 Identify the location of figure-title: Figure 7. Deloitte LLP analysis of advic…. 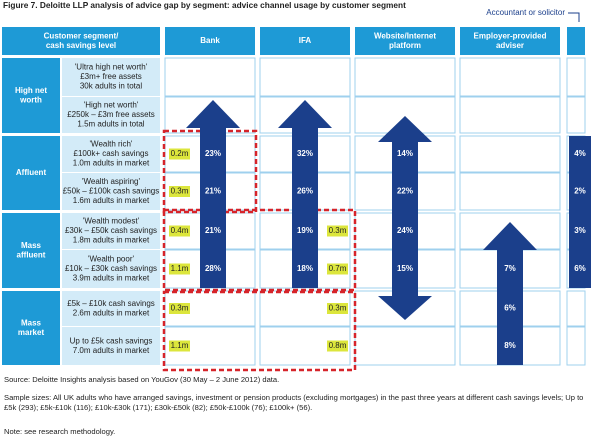
(204, 5).